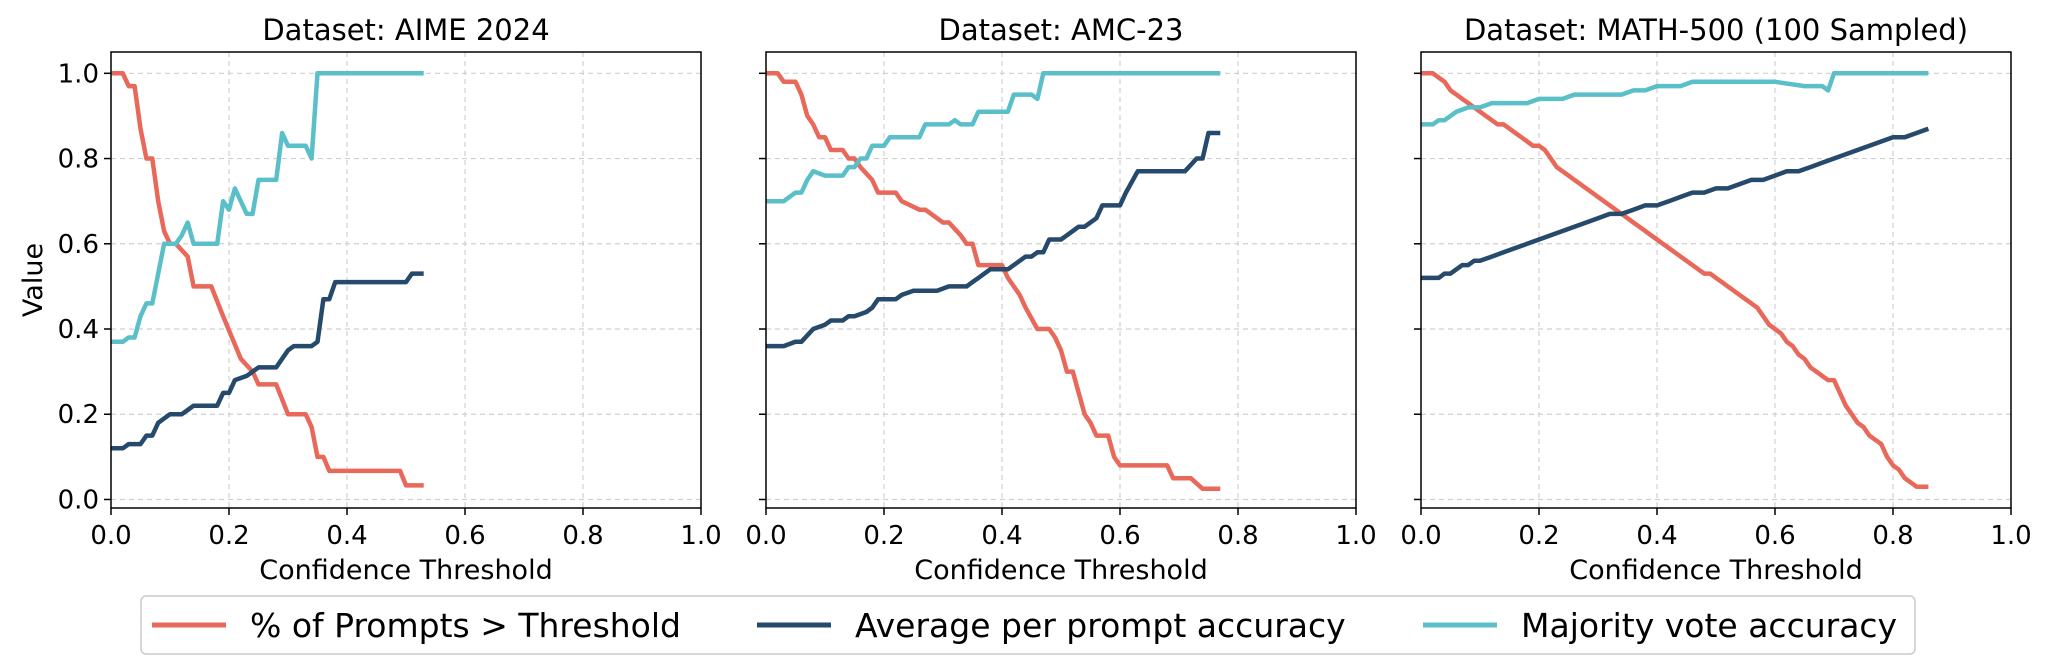  I want to click on chart-title: Dataset: AMC-23, so click(1060, 30).